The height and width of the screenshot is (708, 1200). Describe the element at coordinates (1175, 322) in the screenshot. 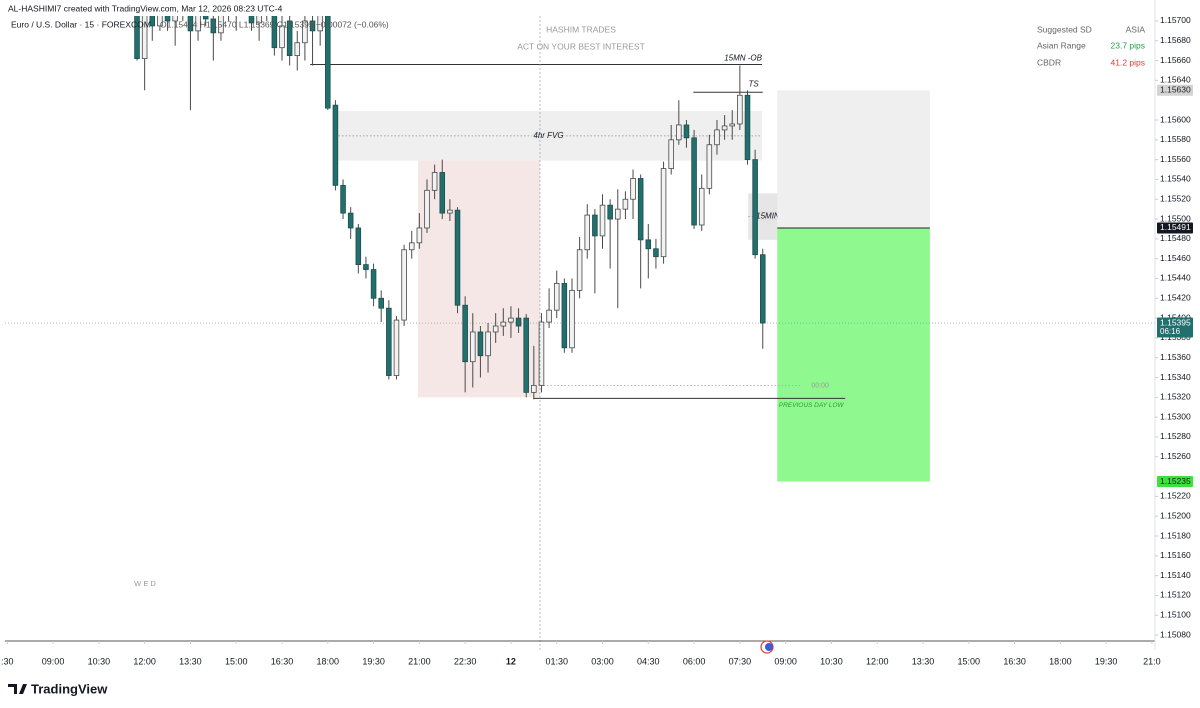

I see `current-price-label: 1.15395` at that location.